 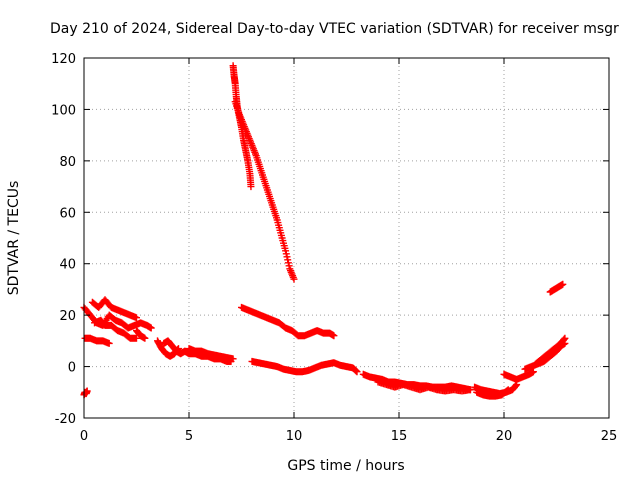 I want to click on y-tick-labels: -20 0 20 40 60 80 100 120, so click(x=63, y=239).